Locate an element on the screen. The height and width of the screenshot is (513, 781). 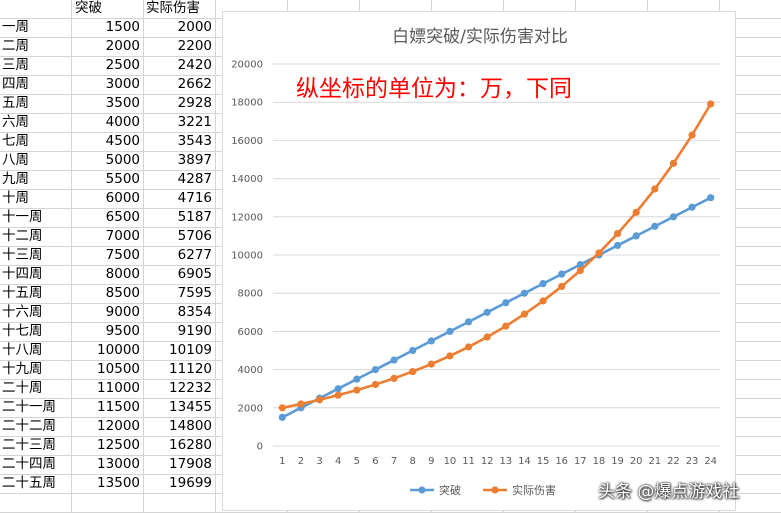
table-cell: 十二周 is located at coordinates (22, 236).